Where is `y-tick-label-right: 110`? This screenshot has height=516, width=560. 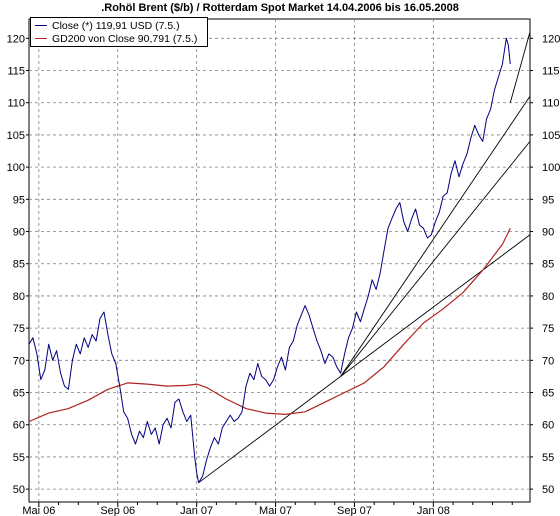 y-tick-label-right: 110 is located at coordinates (551, 104).